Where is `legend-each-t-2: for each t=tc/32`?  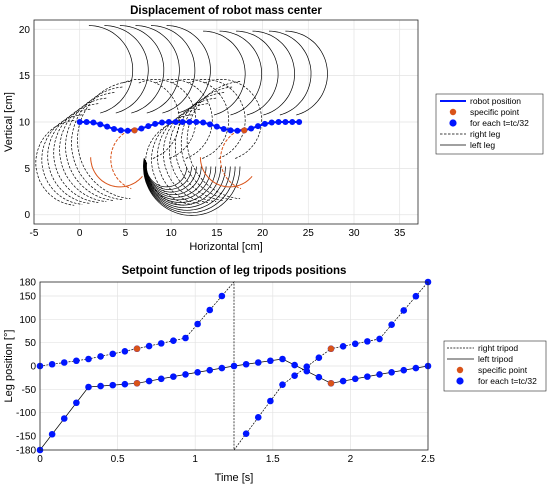
legend-each-t-2: for each t=tc/32 is located at coordinates (507, 381).